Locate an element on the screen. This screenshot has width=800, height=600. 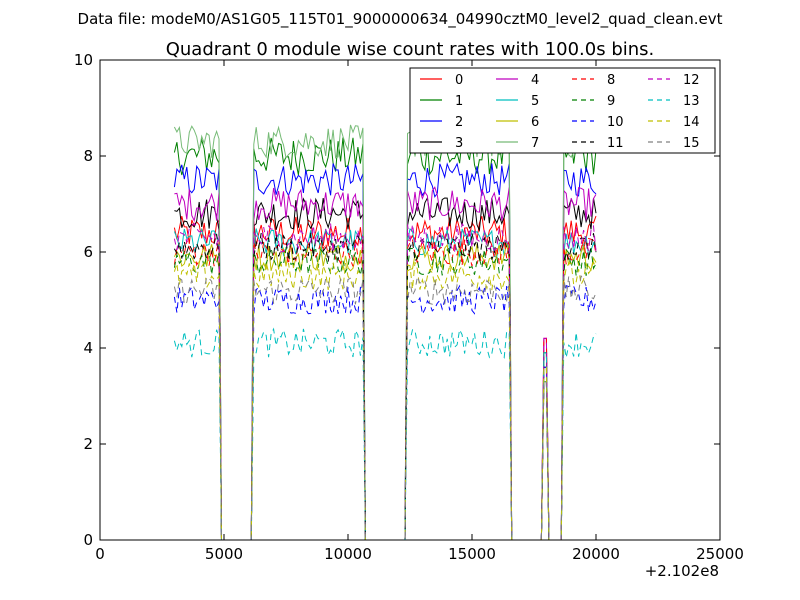
legend-label-4: 4 is located at coordinates (535, 80).